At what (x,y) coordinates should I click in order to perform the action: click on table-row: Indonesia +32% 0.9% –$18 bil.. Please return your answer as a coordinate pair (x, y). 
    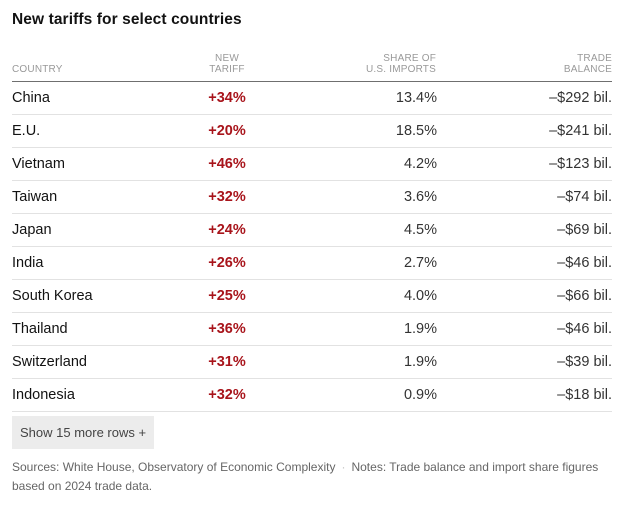
    Looking at the image, I should click on (312, 395).